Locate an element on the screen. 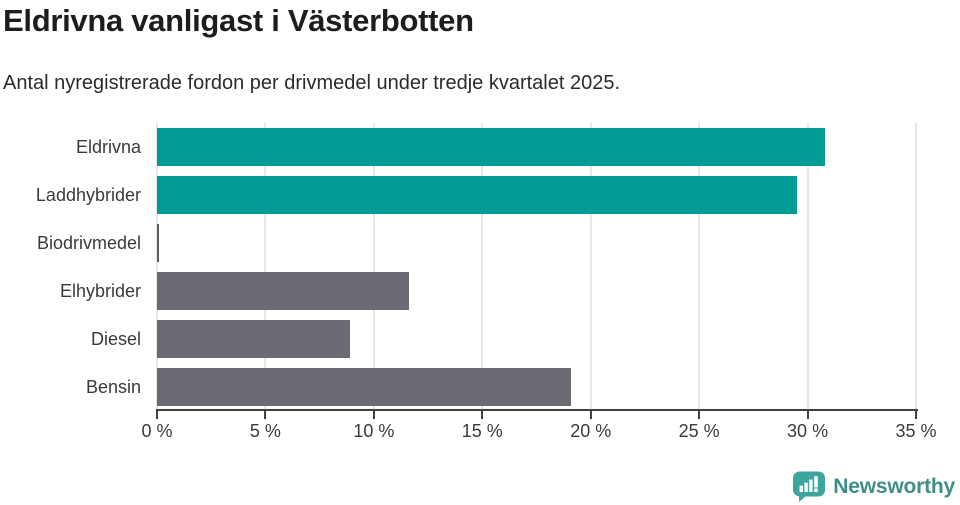 The height and width of the screenshot is (505, 960). x-axis-line is located at coordinates (537, 410).